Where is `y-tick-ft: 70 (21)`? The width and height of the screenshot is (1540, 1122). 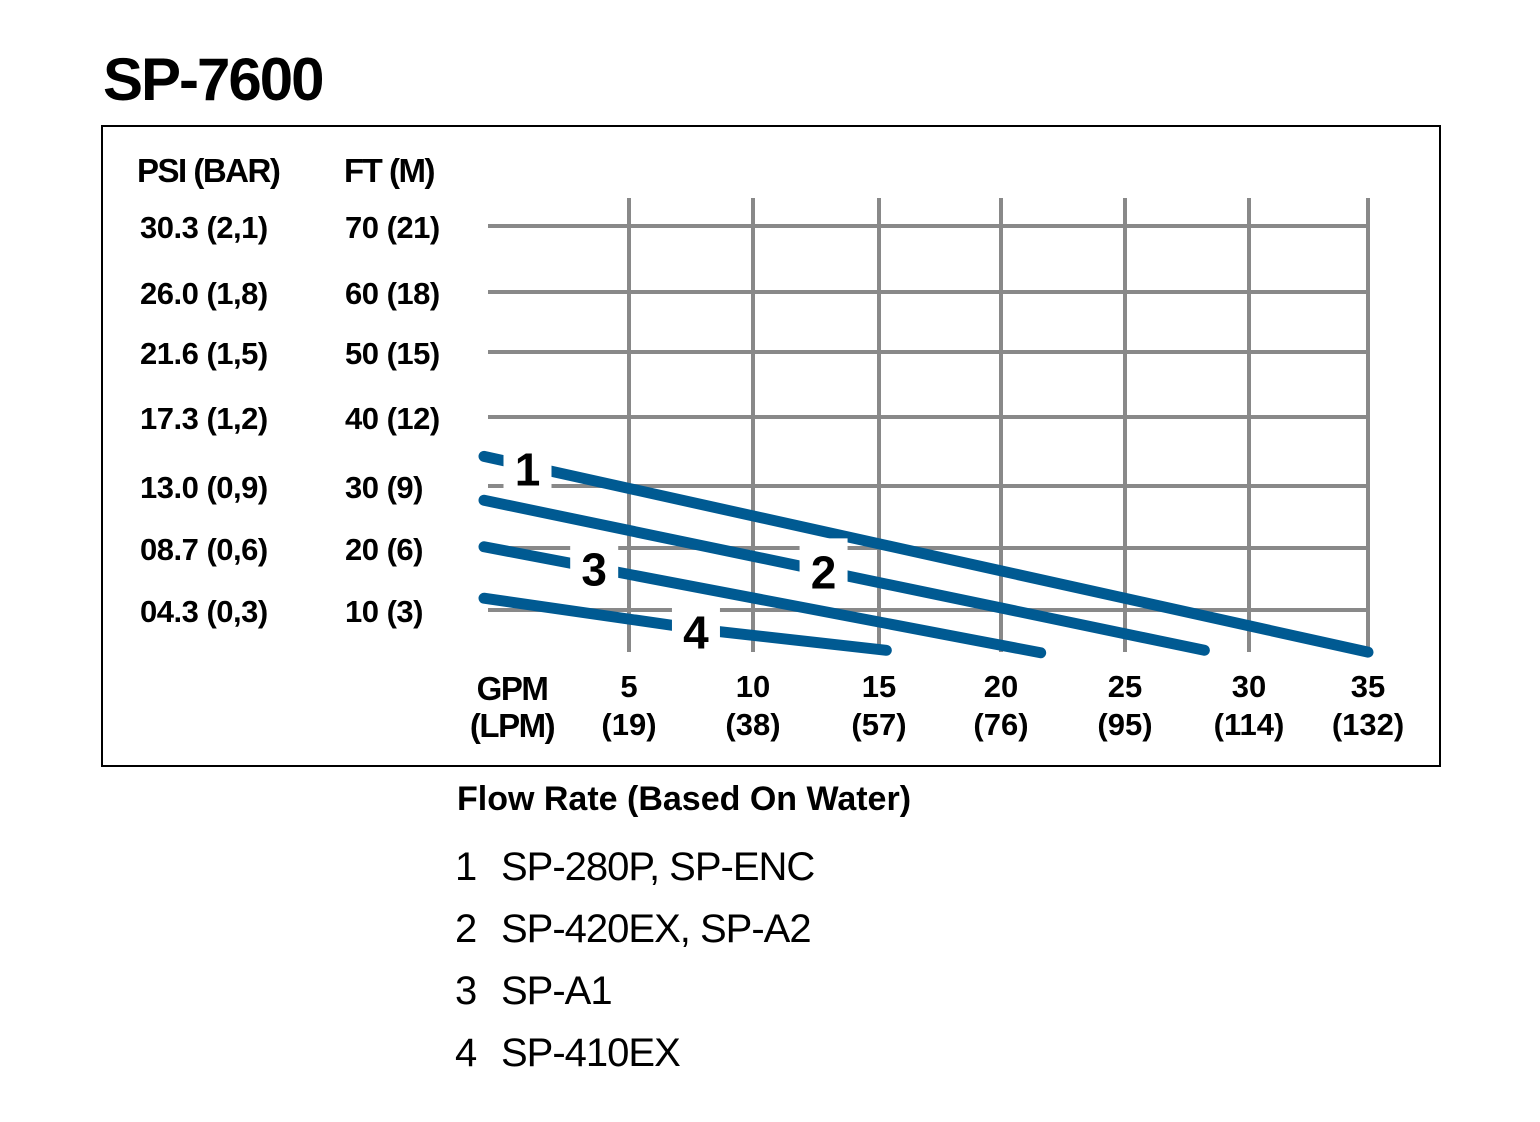 y-tick-ft: 70 (21) is located at coordinates (392, 227).